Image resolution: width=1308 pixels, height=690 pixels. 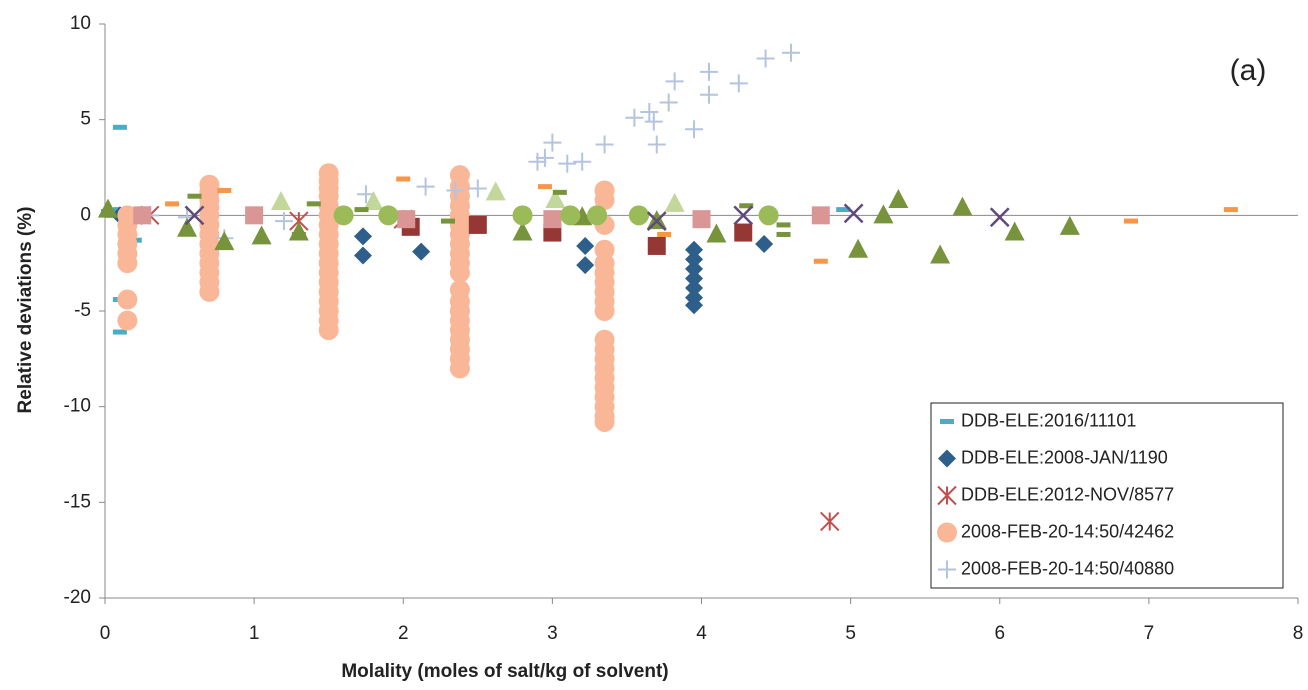 What do you see at coordinates (850, 633) in the screenshot?
I see `x-tick-label: 5` at bounding box center [850, 633].